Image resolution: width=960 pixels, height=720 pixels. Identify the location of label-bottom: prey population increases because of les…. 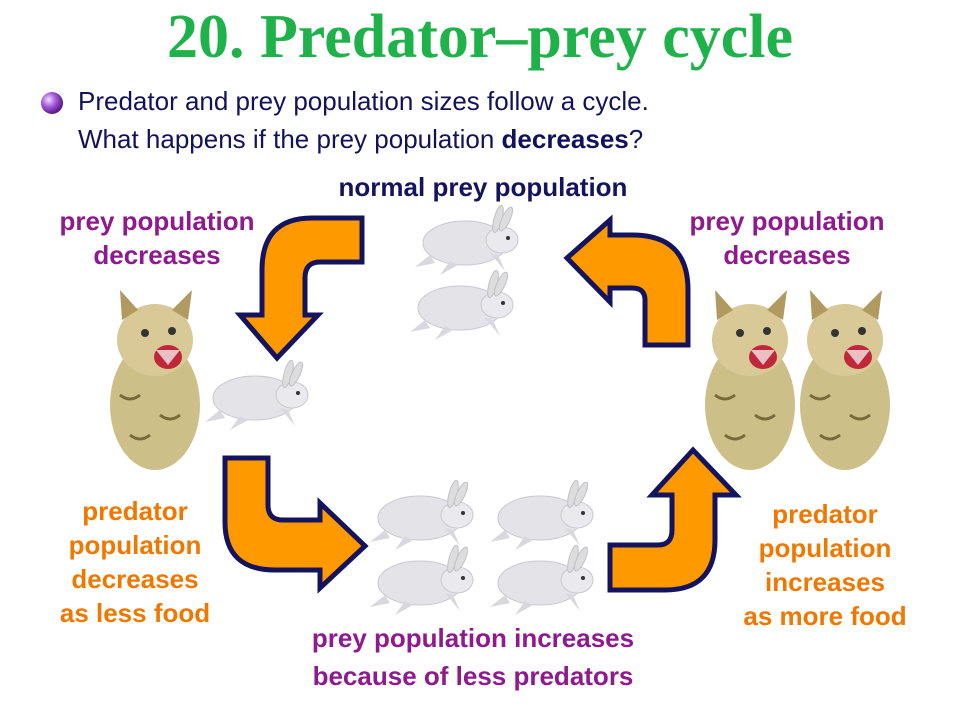
(473, 657).